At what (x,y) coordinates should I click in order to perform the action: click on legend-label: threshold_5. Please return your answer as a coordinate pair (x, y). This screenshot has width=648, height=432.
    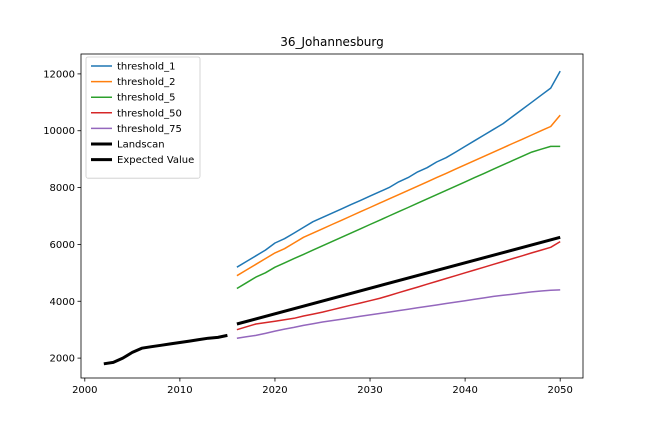
    Looking at the image, I should click on (146, 98).